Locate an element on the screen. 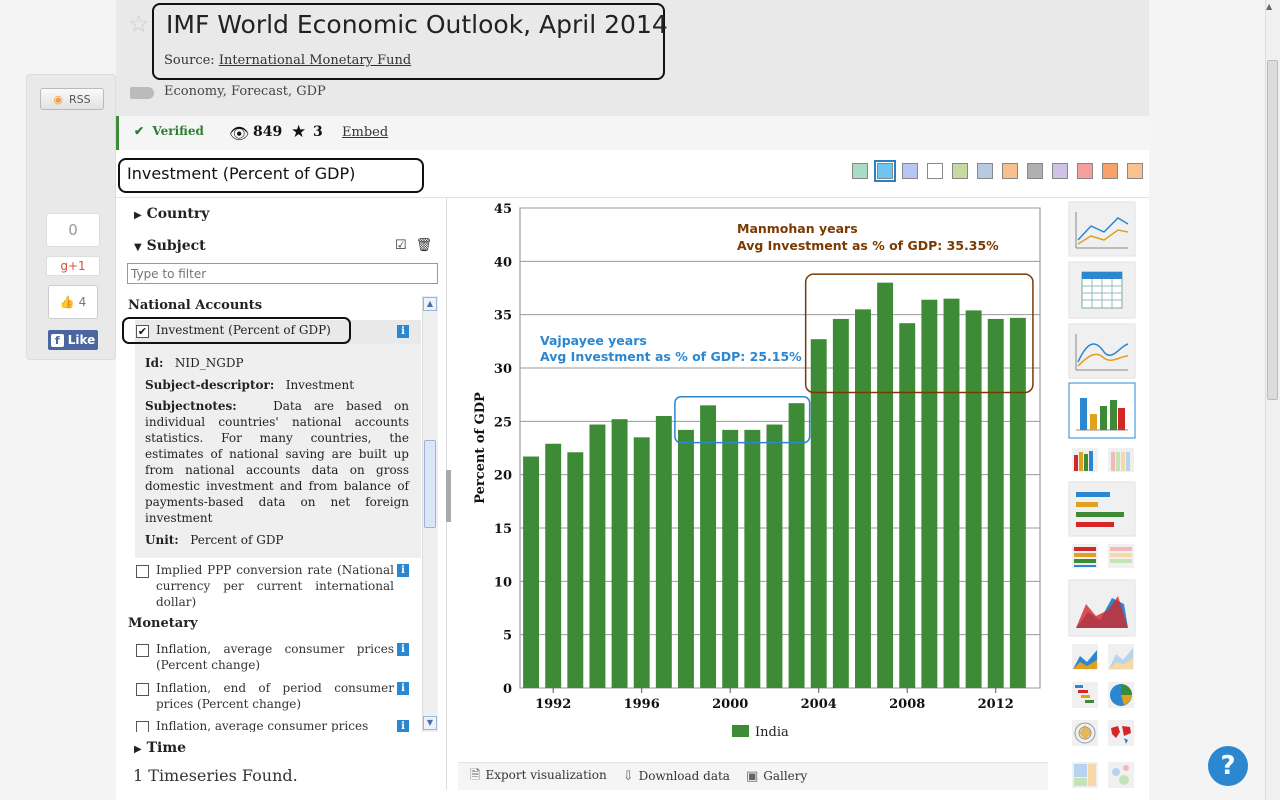 The height and width of the screenshot is (800, 1280). bar-2000 is located at coordinates (730, 558).